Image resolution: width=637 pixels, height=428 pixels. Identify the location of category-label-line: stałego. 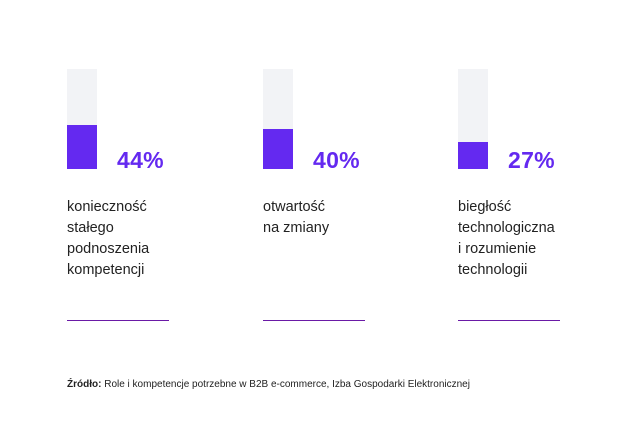
(90, 228).